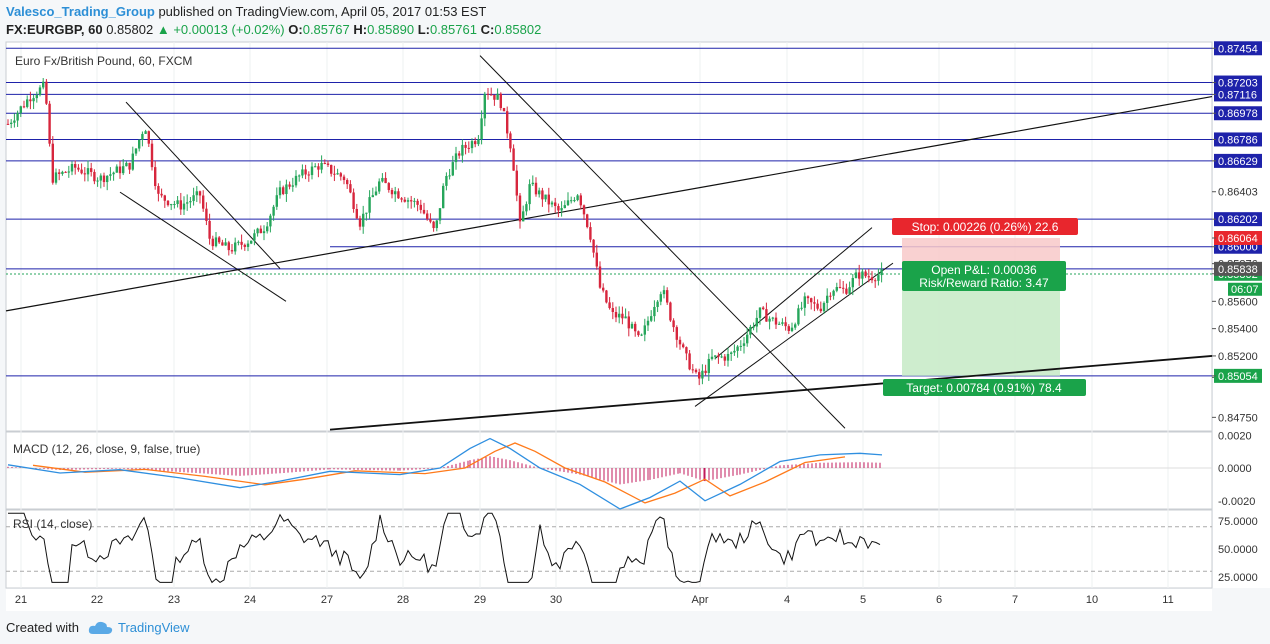  Describe the element at coordinates (154, 627) in the screenshot. I see `tradingview-link: TradingView` at that location.